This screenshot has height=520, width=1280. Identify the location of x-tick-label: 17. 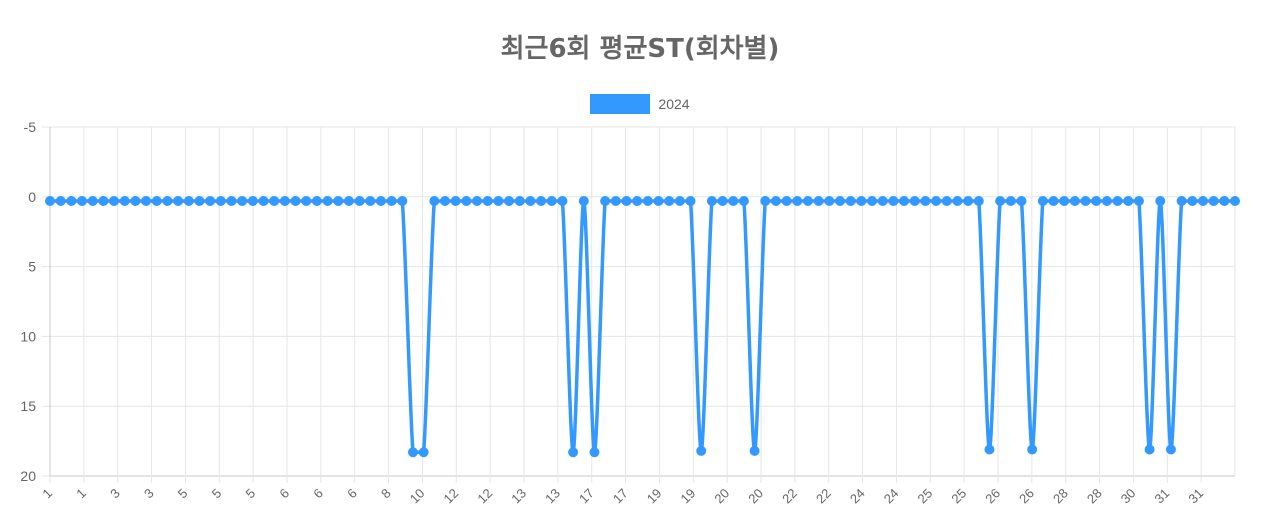
(620, 496).